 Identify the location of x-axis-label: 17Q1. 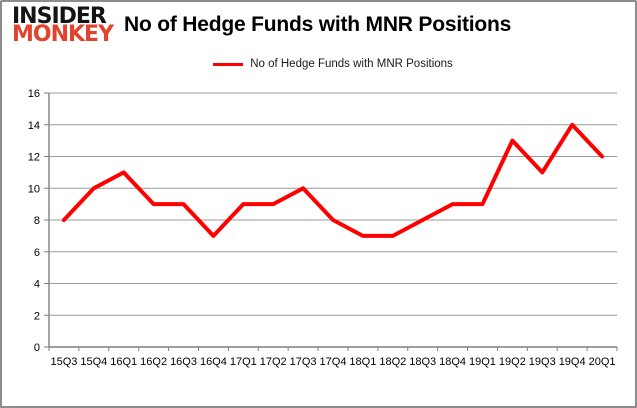
(243, 362).